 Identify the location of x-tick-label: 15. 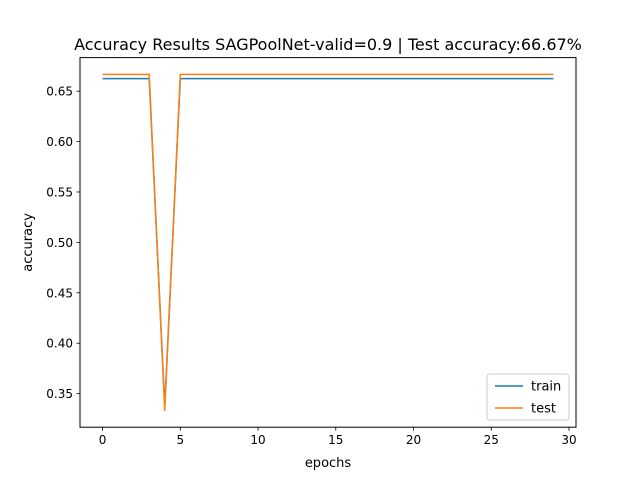
(335, 440).